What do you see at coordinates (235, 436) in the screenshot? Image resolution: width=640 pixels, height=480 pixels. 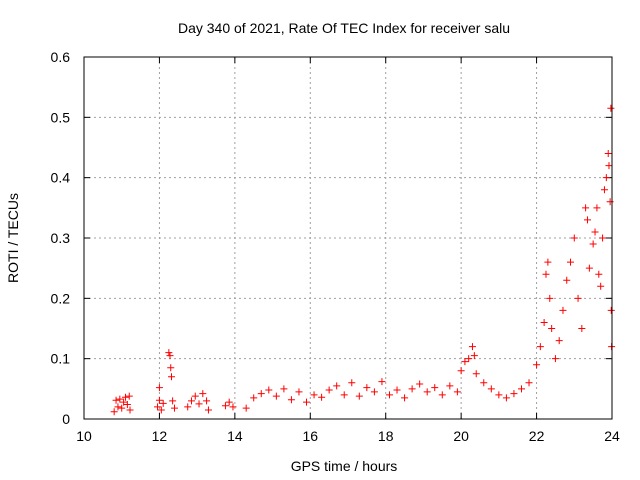 I see `x-tick-label: 14` at bounding box center [235, 436].